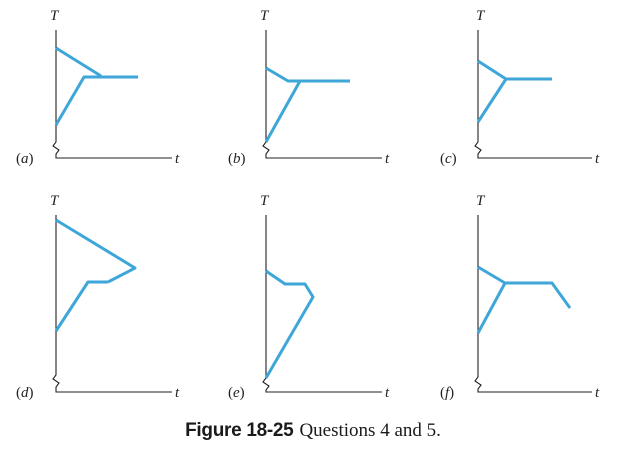 The width and height of the screenshot is (626, 462). I want to click on panel-tag-c: (c), so click(448, 159).